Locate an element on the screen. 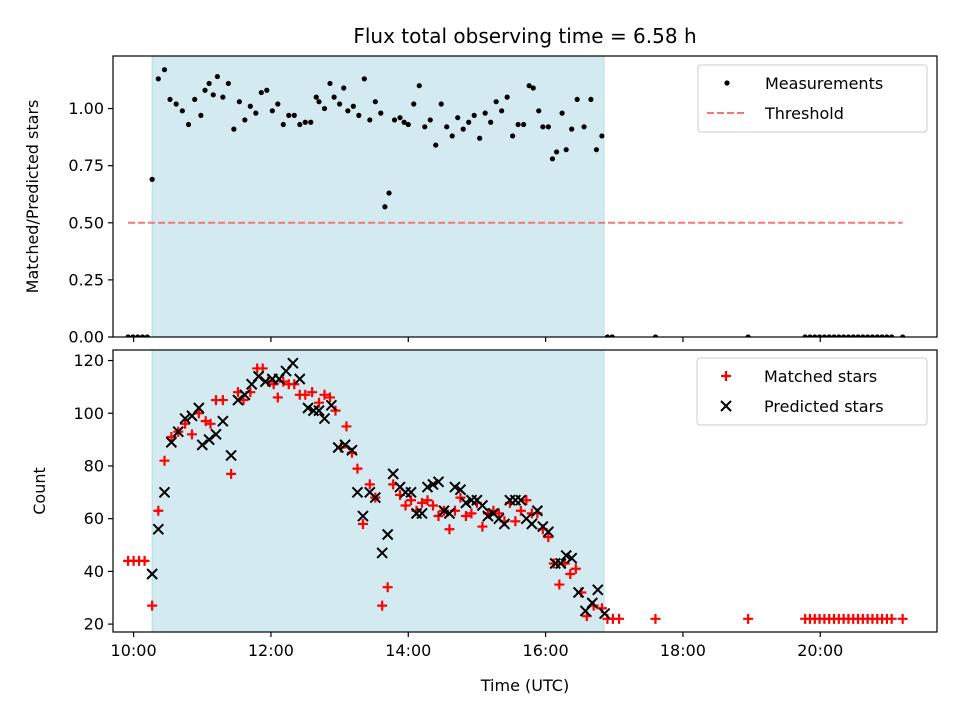  x-tick-label: 10:00 is located at coordinates (134, 650).